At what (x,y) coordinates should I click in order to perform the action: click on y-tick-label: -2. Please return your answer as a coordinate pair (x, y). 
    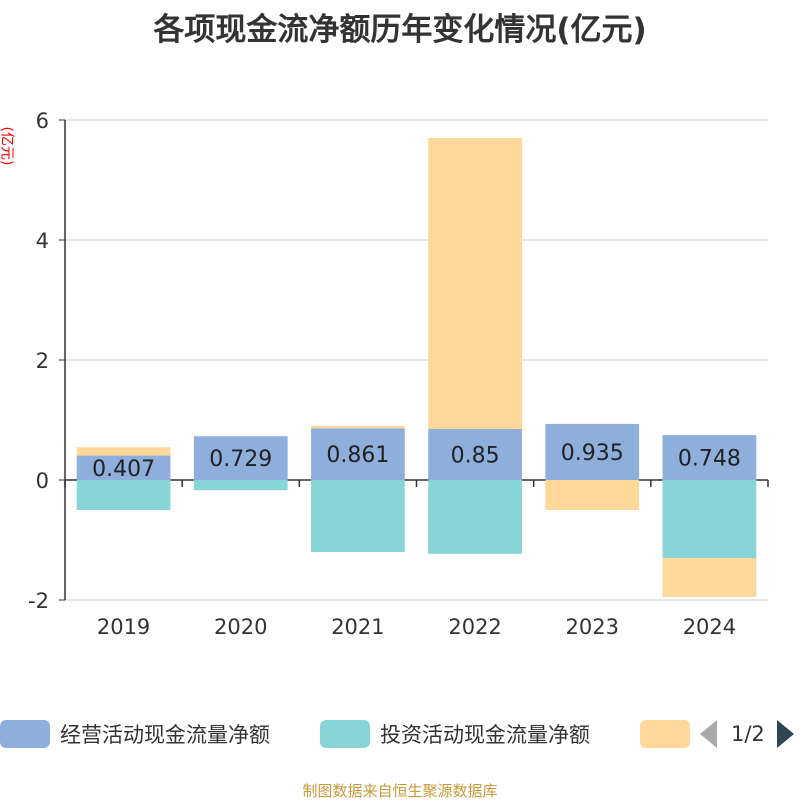
    Looking at the image, I should click on (38, 601).